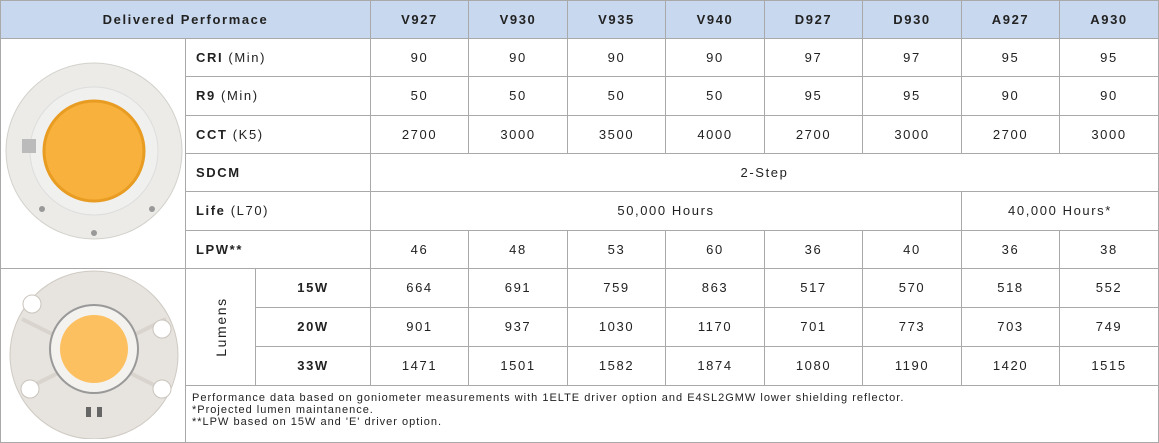  What do you see at coordinates (220, 327) in the screenshot?
I see `lumens-label: Lumens` at bounding box center [220, 327].